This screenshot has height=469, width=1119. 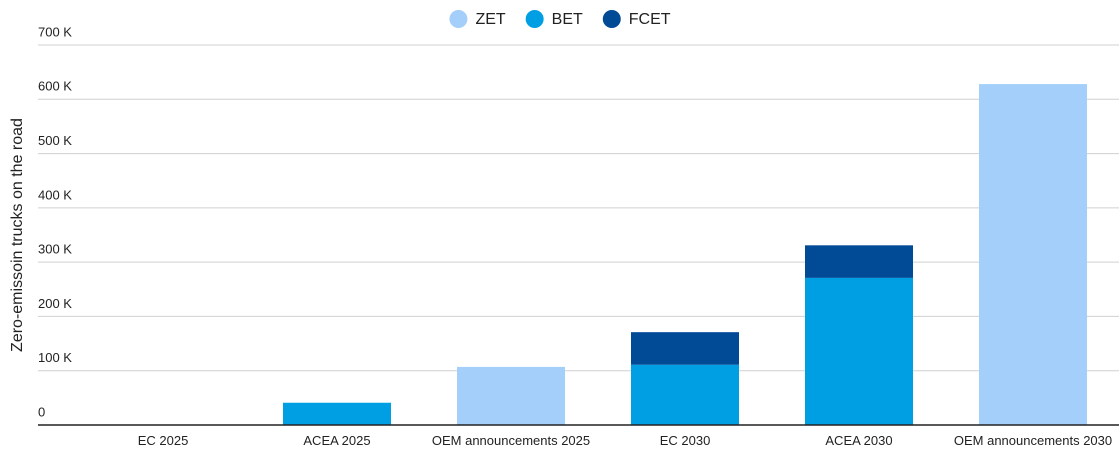 What do you see at coordinates (55, 249) in the screenshot?
I see `y-tick-label: 300 K` at bounding box center [55, 249].